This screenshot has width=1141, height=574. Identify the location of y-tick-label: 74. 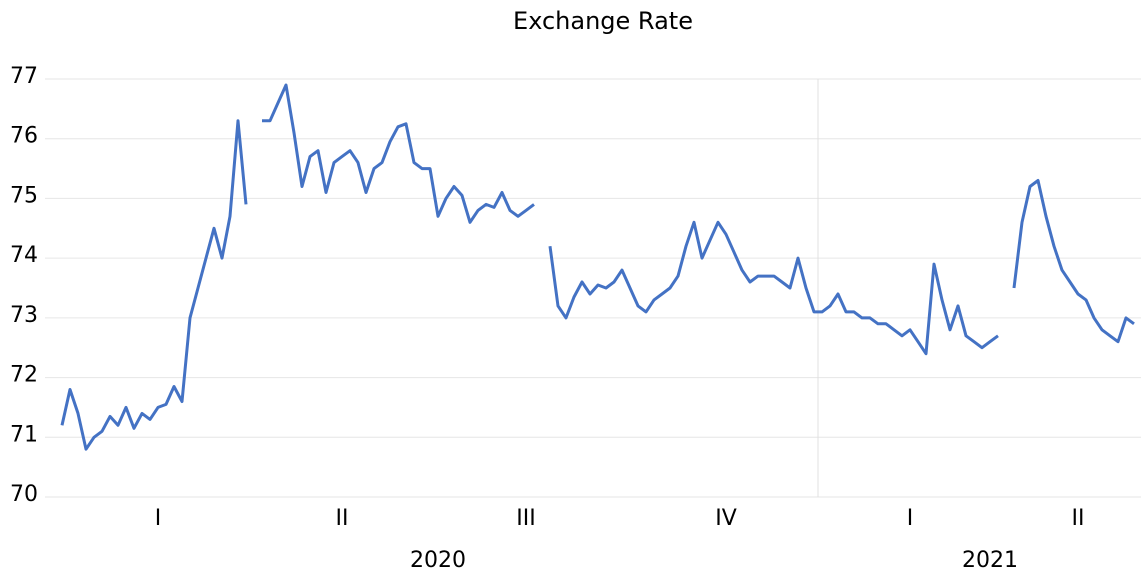
(24, 255).